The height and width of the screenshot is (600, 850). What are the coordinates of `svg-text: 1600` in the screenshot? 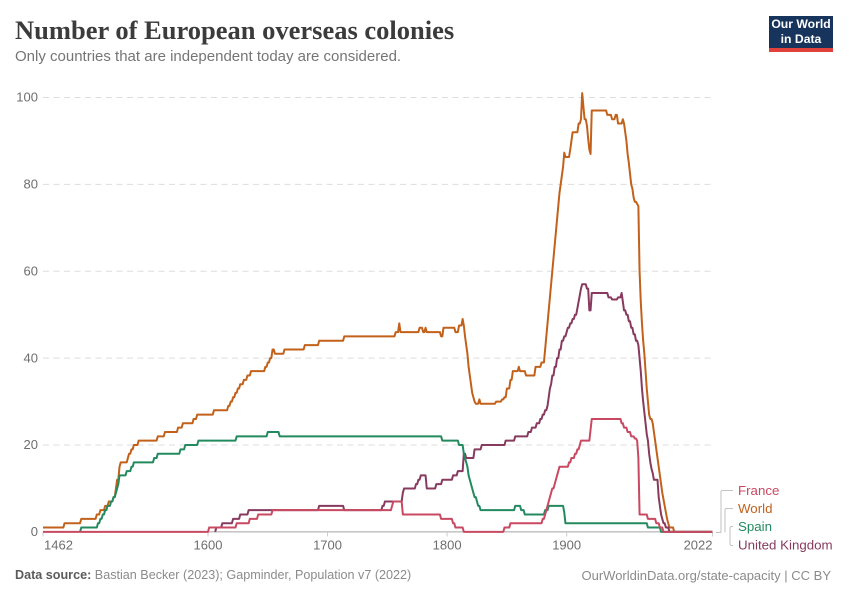 It's located at (208, 545).